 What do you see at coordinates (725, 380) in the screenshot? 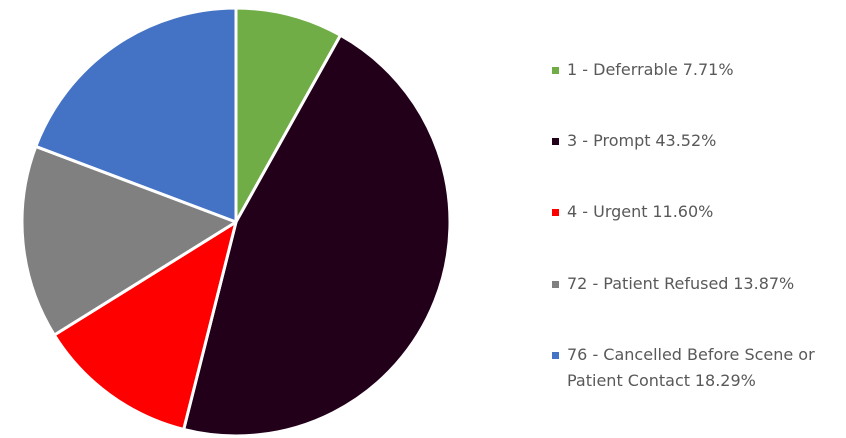
I see `legend-value: 18.29%` at bounding box center [725, 380].